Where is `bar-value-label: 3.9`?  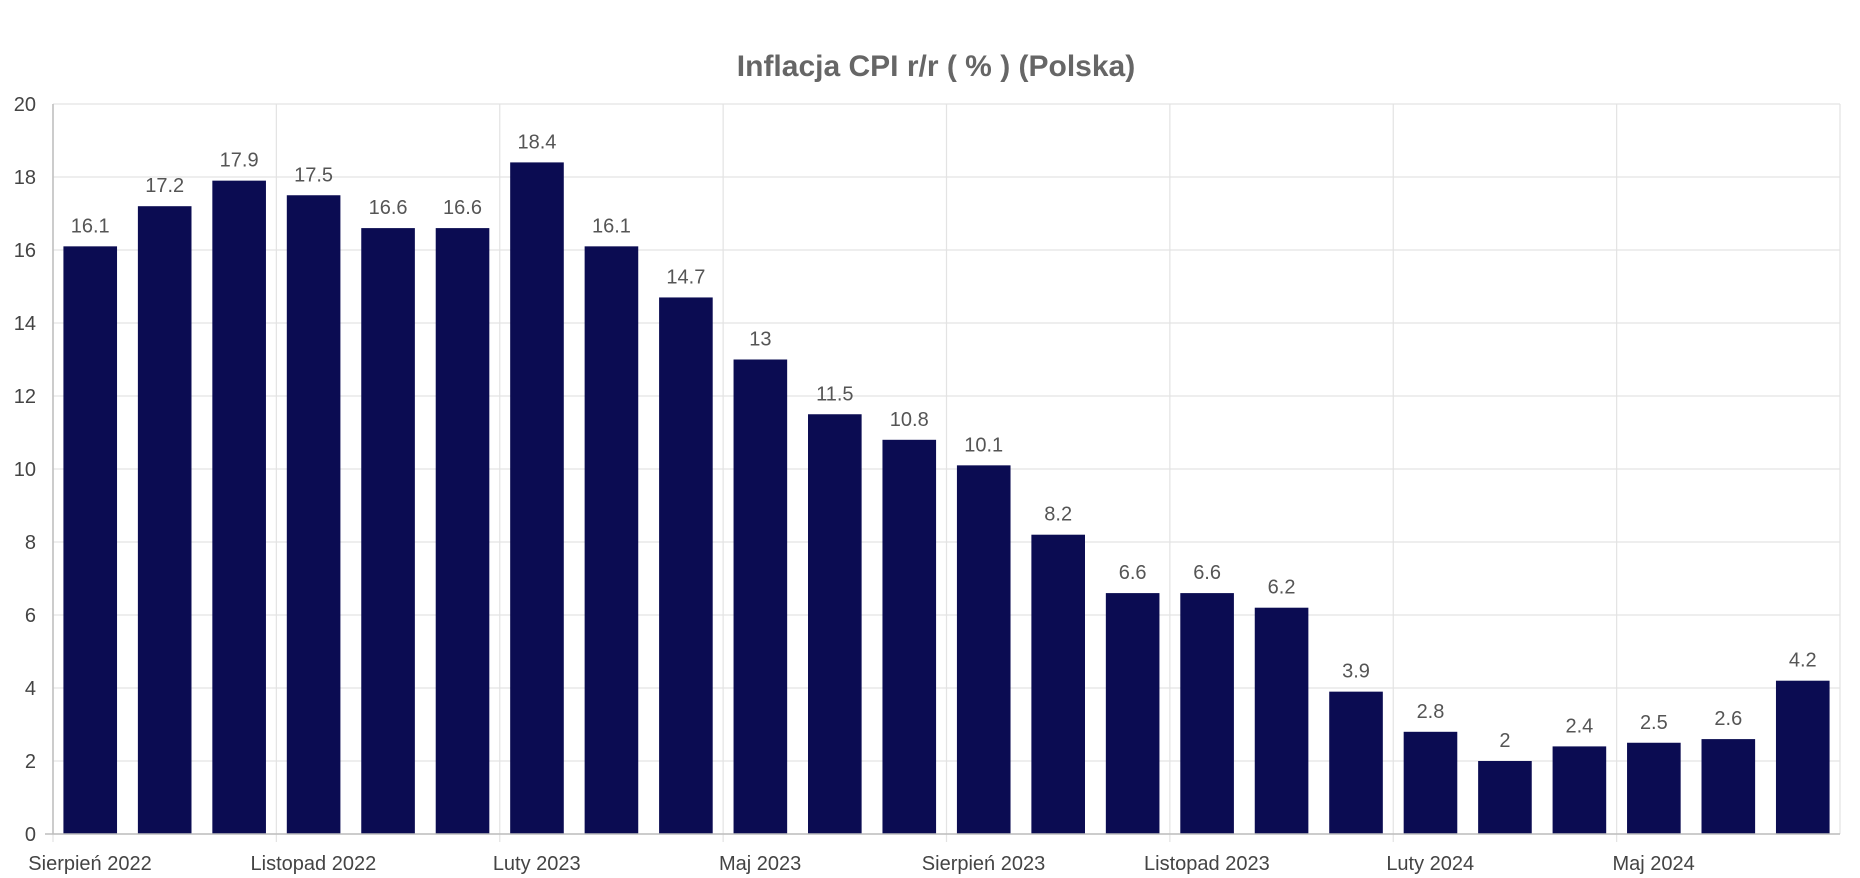
bar-value-label: 3.9 is located at coordinates (1356, 672).